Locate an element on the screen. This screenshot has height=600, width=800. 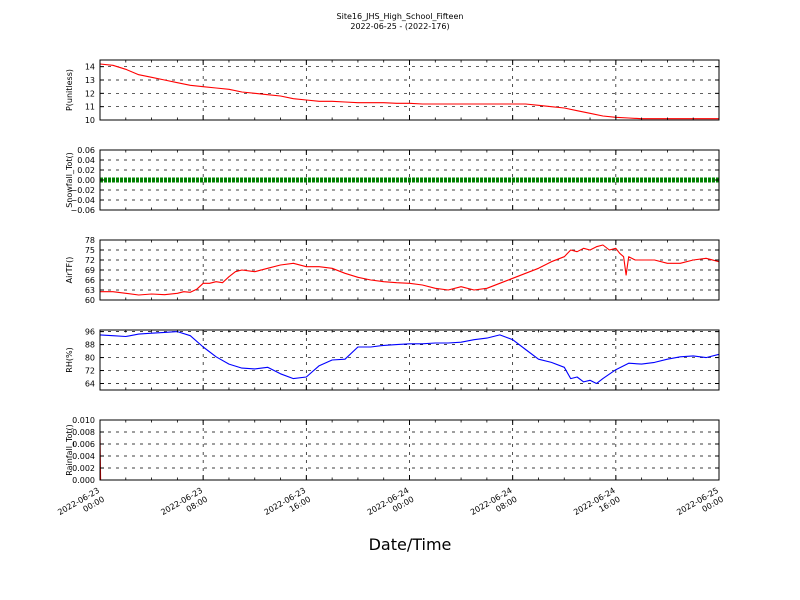
y-tick-label: 0.000 is located at coordinates (83, 480).